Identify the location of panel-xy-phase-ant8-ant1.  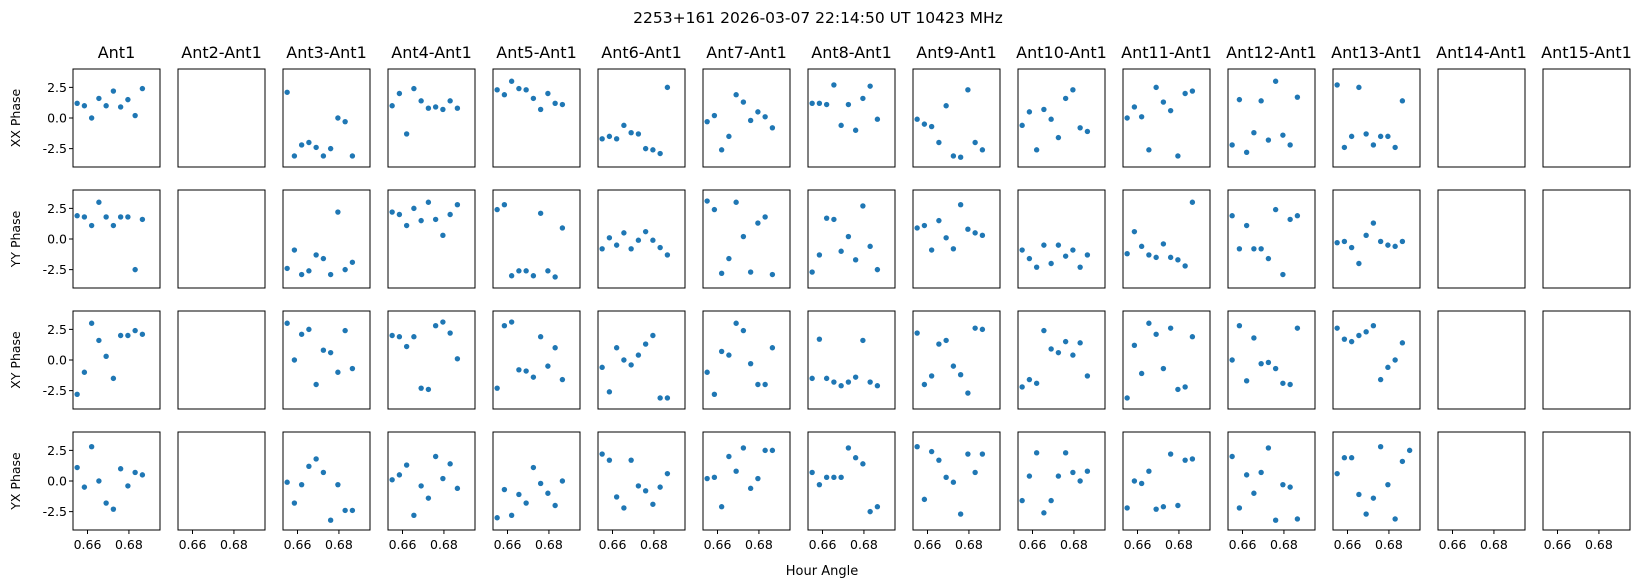
(851, 360).